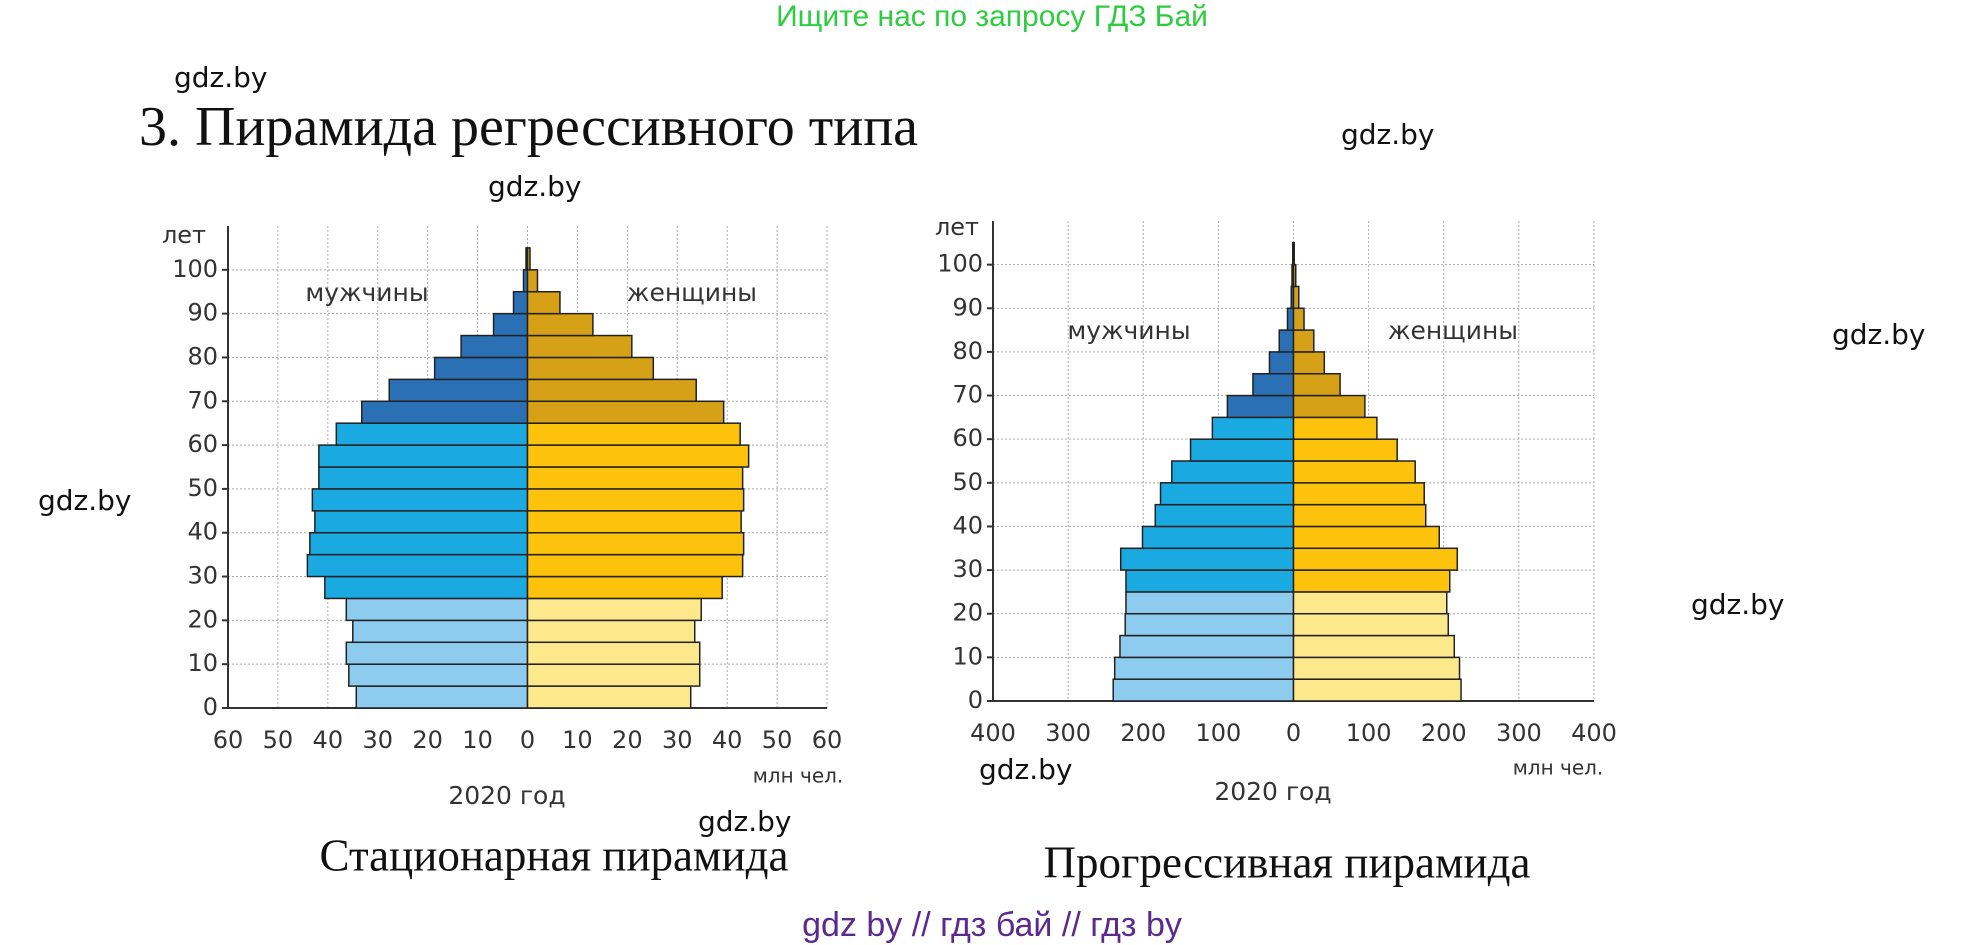  Describe the element at coordinates (278, 740) in the screenshot. I see `x-tick-label: 50` at that location.